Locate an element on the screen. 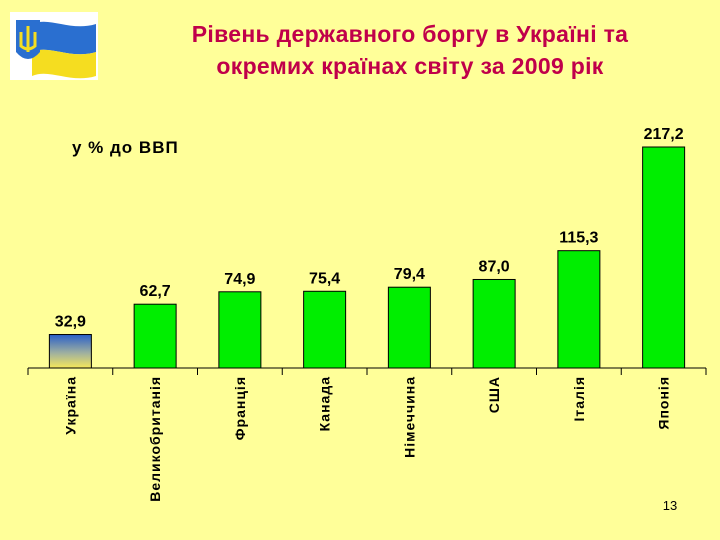 This screenshot has width=720, height=540. category-label-великобританія: Великобританія is located at coordinates (155, 439).